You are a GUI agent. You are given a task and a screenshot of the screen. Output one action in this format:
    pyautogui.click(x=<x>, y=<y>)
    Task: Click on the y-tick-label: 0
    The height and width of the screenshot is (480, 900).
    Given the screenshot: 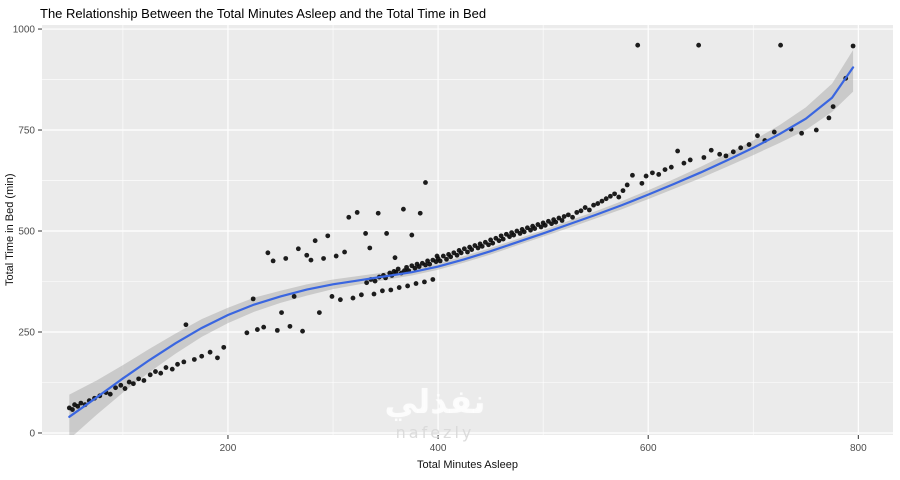 What is the action you would take?
    pyautogui.click(x=32, y=433)
    